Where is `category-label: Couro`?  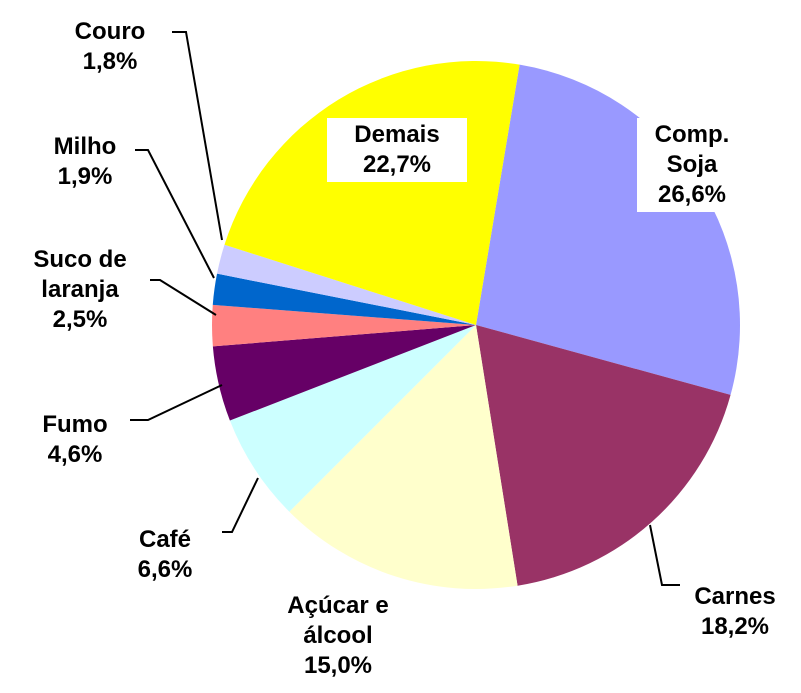 category-label: Couro is located at coordinates (110, 31).